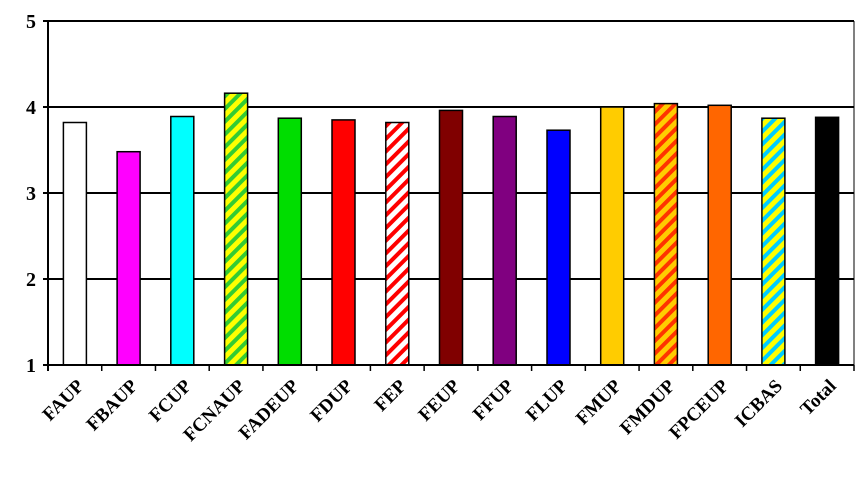  What do you see at coordinates (331, 400) in the screenshot?
I see `x-tick-label-fdup: FDUP` at bounding box center [331, 400].